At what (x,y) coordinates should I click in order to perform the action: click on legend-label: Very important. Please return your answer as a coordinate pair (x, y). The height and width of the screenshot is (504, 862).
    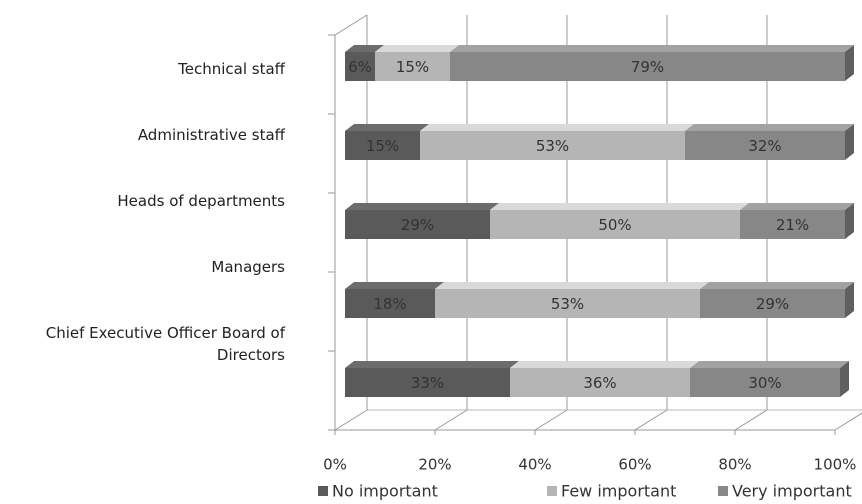
    Looking at the image, I should click on (792, 491).